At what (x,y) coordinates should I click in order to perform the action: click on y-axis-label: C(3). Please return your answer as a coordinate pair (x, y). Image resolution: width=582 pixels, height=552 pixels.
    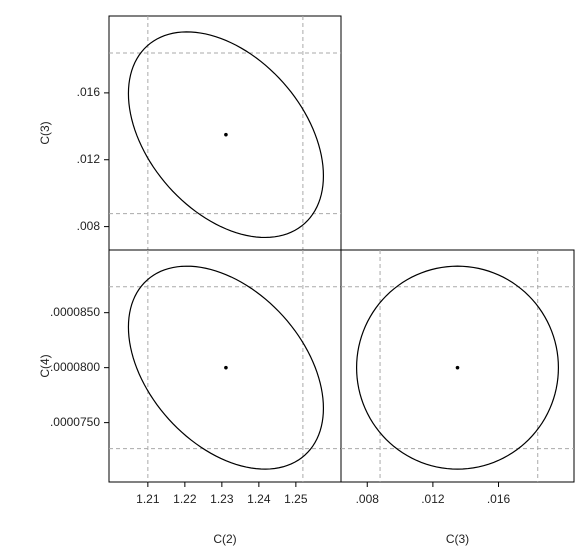
    Looking at the image, I should click on (45, 132).